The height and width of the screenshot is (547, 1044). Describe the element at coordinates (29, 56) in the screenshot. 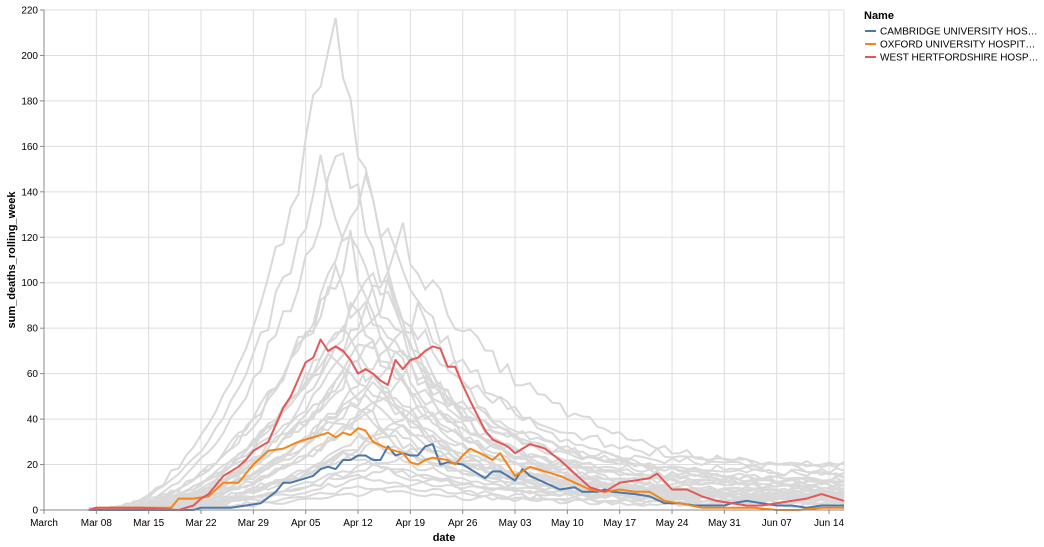

I see `y-tick-label: 200` at that location.